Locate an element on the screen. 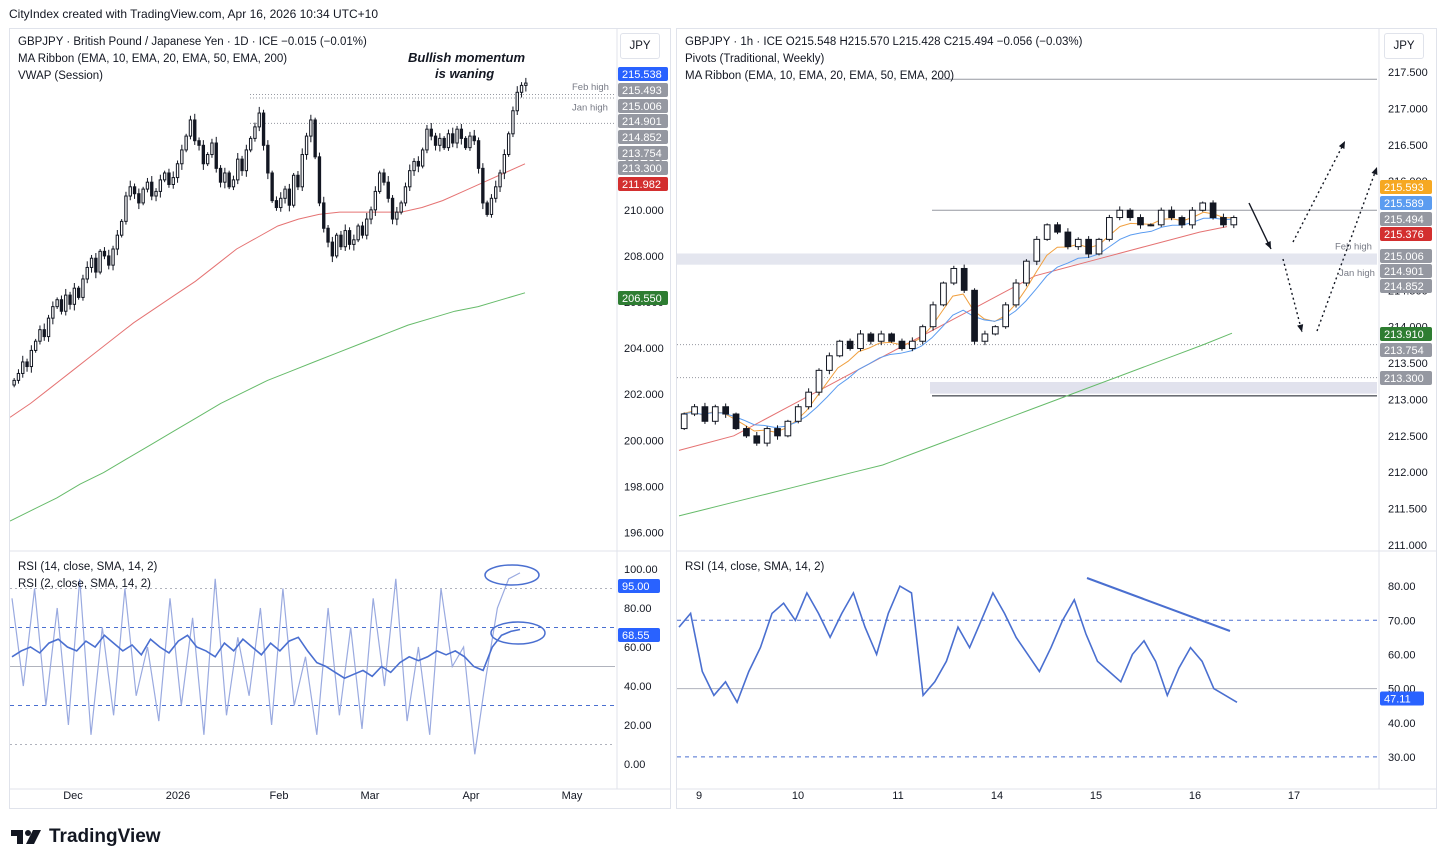 This screenshot has width=1445, height=868. right-ema200-line is located at coordinates (955, 424).